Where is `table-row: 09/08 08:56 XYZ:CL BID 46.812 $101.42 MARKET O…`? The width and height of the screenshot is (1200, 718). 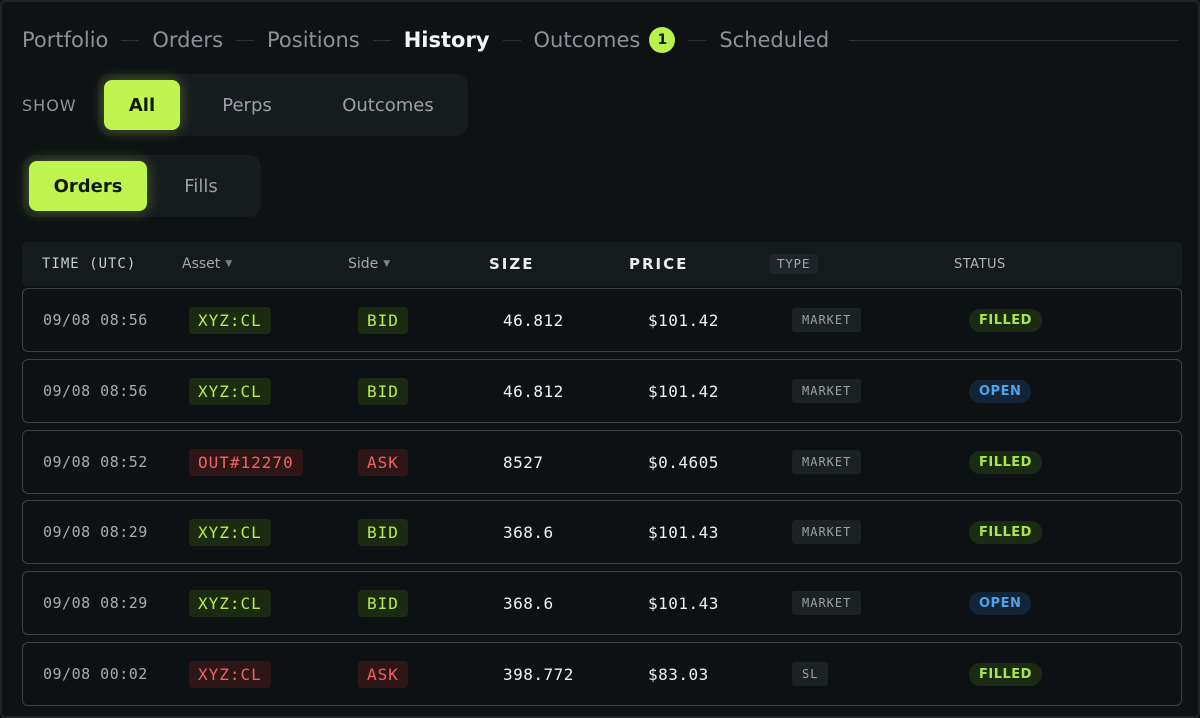
table-row: 09/08 08:56 XYZ:CL BID 46.812 $101.42 MARKET O… is located at coordinates (602, 391).